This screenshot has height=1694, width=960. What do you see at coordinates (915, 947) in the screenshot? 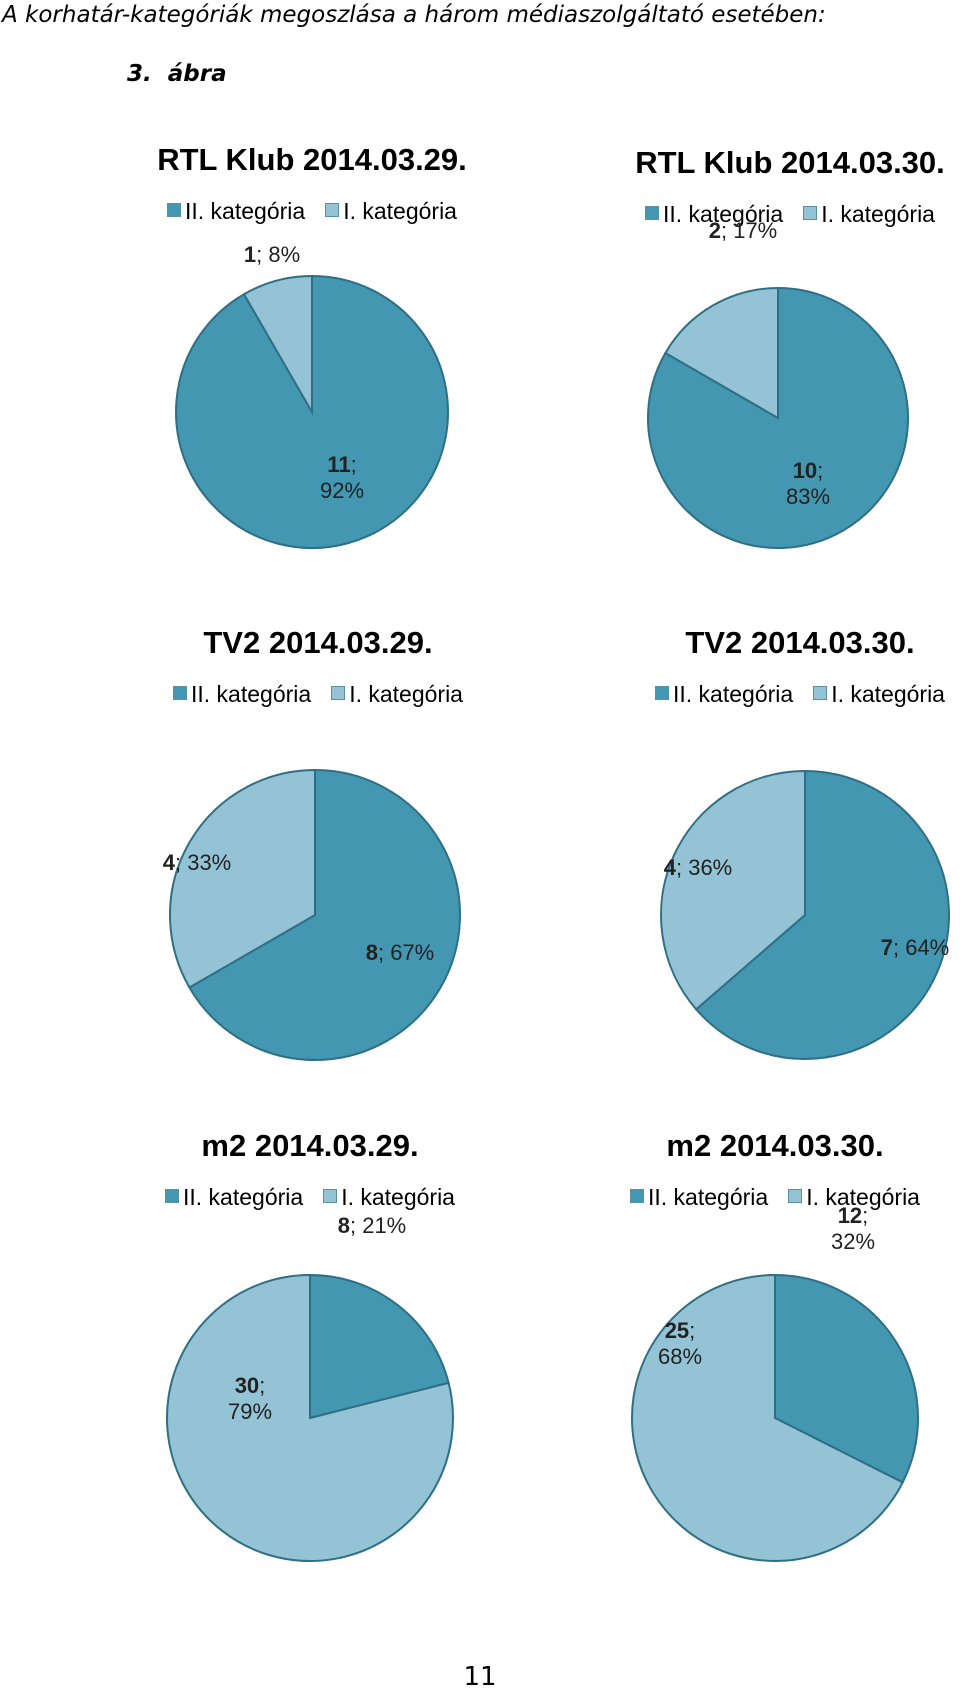
I see `slice-data-label: 7; 64%` at bounding box center [915, 947].